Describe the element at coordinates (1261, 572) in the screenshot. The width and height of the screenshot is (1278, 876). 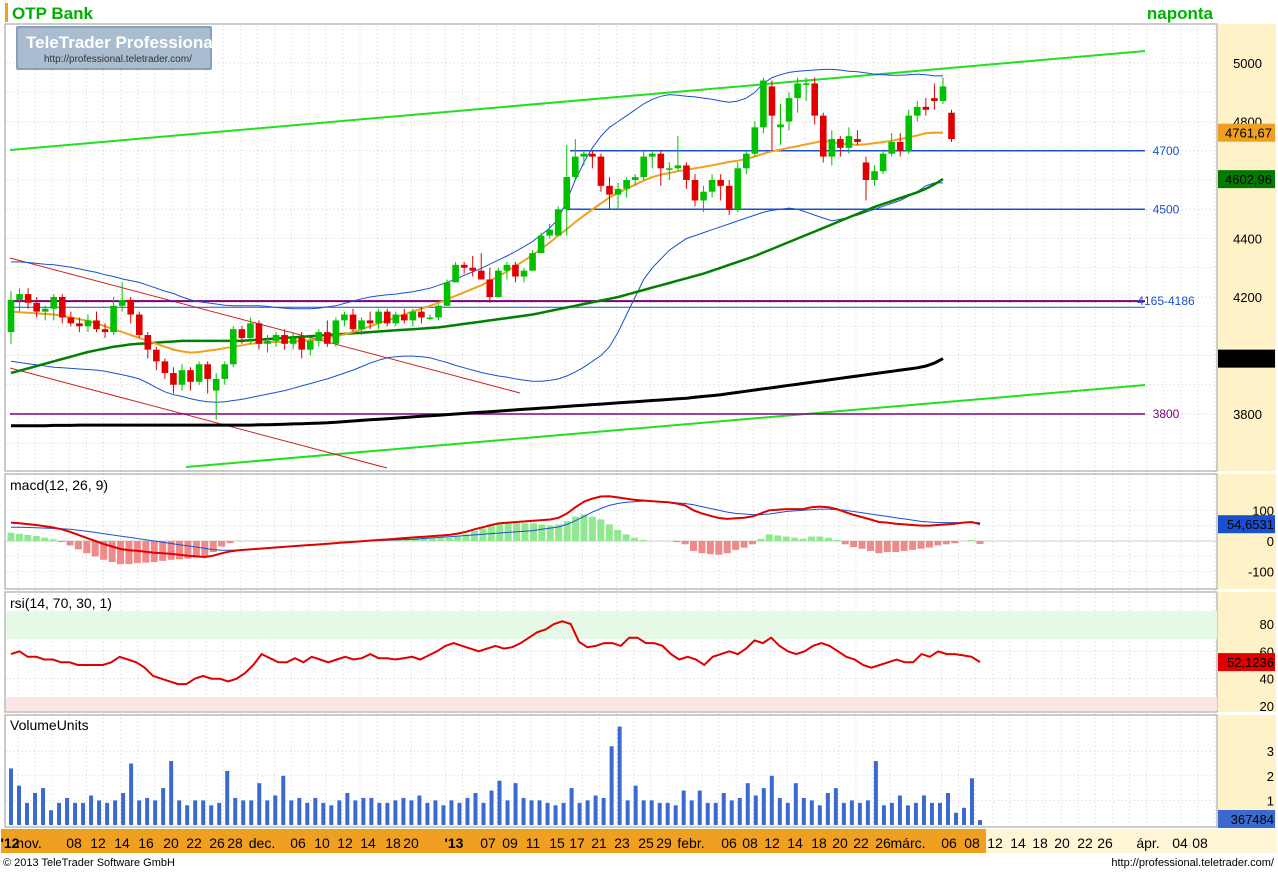
I see `macd-tick-label: -100` at that location.